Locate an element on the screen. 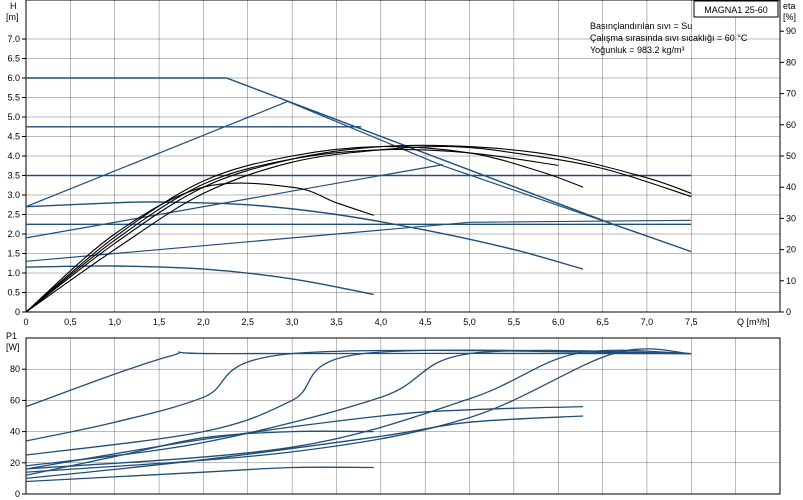 This screenshot has height=500, width=803. x-tick-label: 3,5 is located at coordinates (336, 322).